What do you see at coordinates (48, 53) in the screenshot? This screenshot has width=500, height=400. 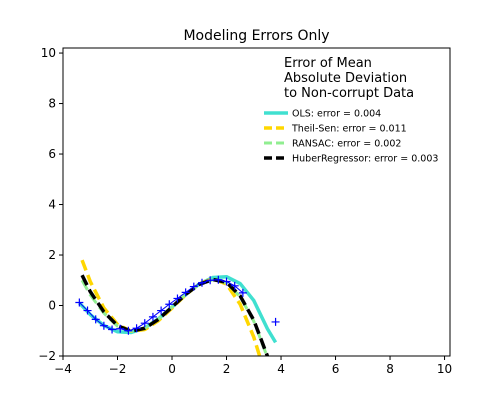 I see `y-tick-label: 10` at bounding box center [48, 53].